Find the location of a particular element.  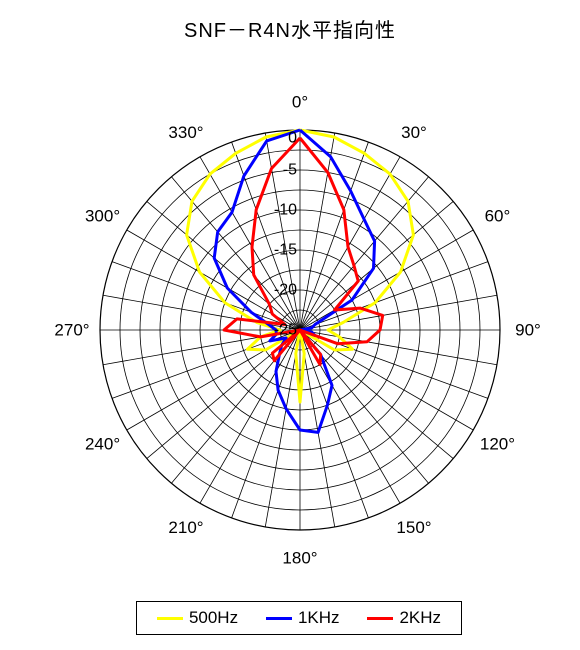

legend-swatch-500hz is located at coordinates (169, 618).